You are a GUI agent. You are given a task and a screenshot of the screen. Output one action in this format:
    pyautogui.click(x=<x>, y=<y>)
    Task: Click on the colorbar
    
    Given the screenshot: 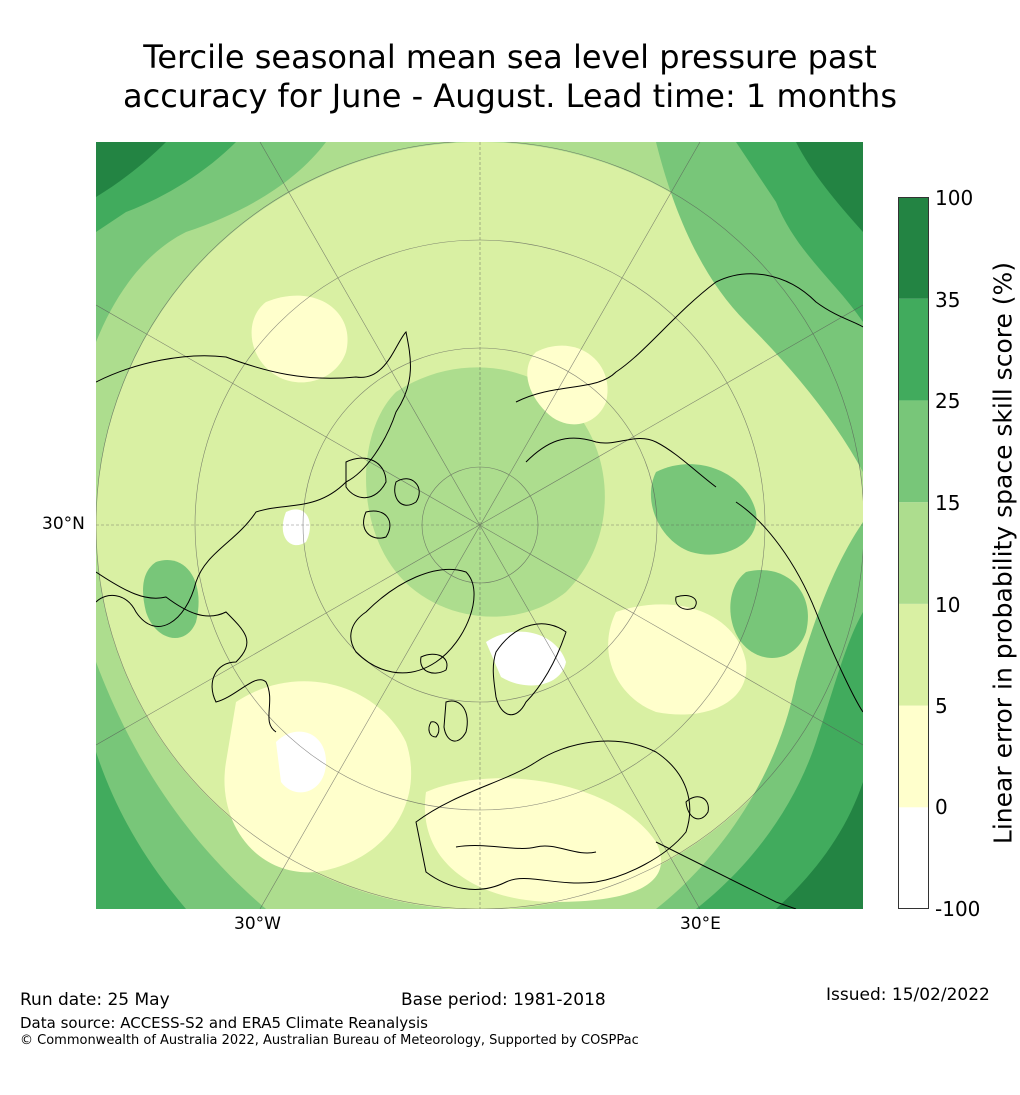 What is the action you would take?
    pyautogui.click(x=913, y=553)
    